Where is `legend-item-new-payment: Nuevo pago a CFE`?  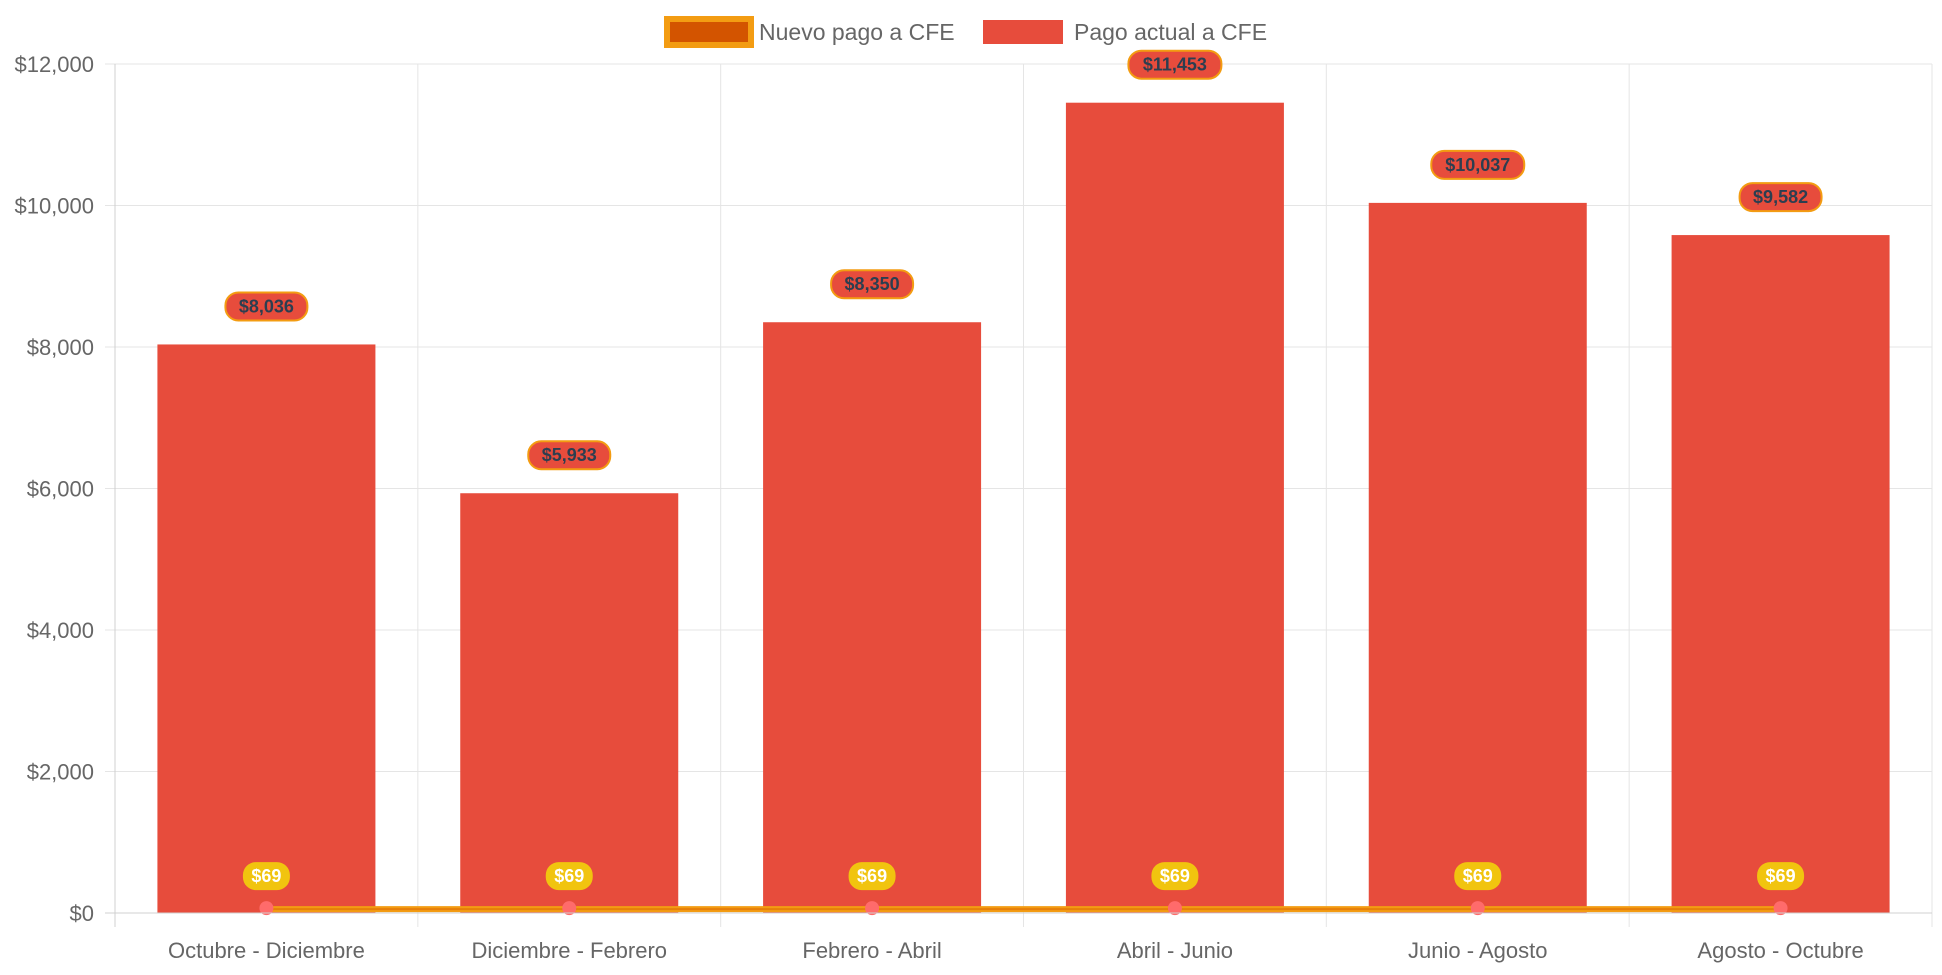 legend-item-new-payment: Nuevo pago a CFE is located at coordinates (809, 32).